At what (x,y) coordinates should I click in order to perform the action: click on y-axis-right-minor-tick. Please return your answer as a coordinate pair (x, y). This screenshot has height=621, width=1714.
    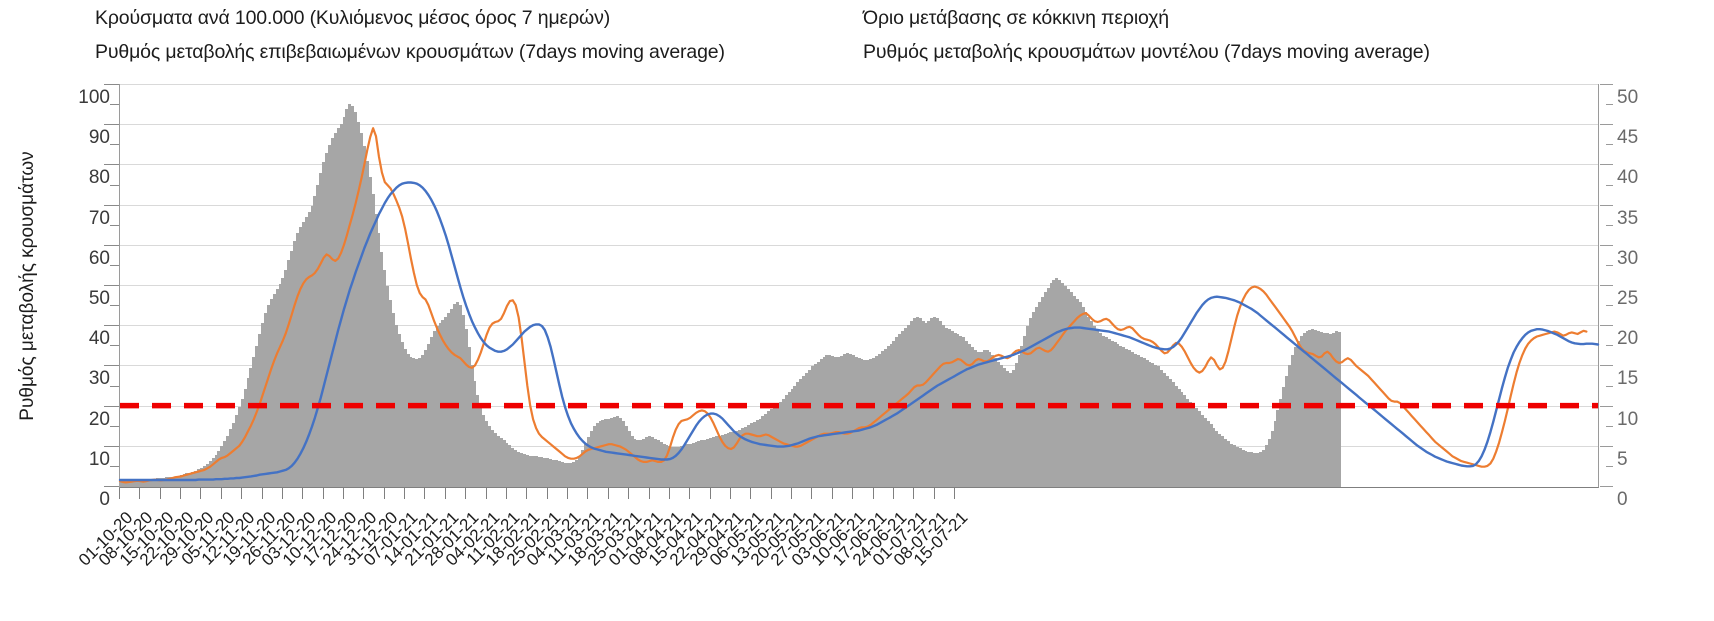
    Looking at the image, I should click on (1609, 225).